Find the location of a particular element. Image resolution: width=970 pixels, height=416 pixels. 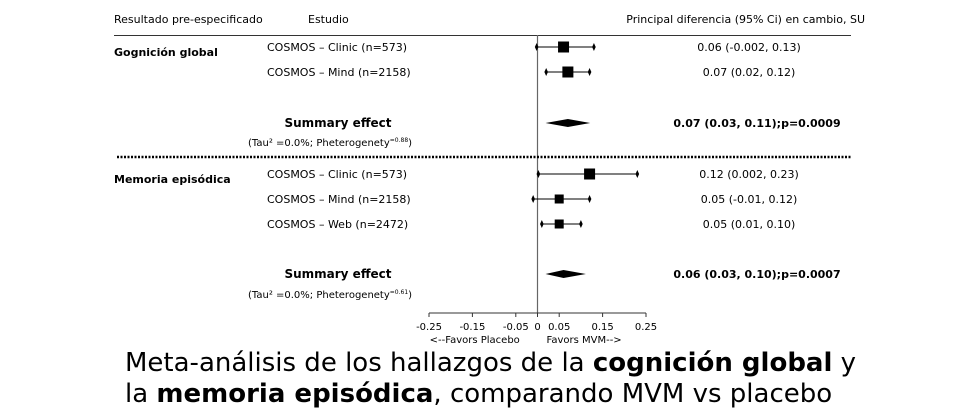

effect-value: 0.05 (0.01, 0.10) is located at coordinates (749, 224).